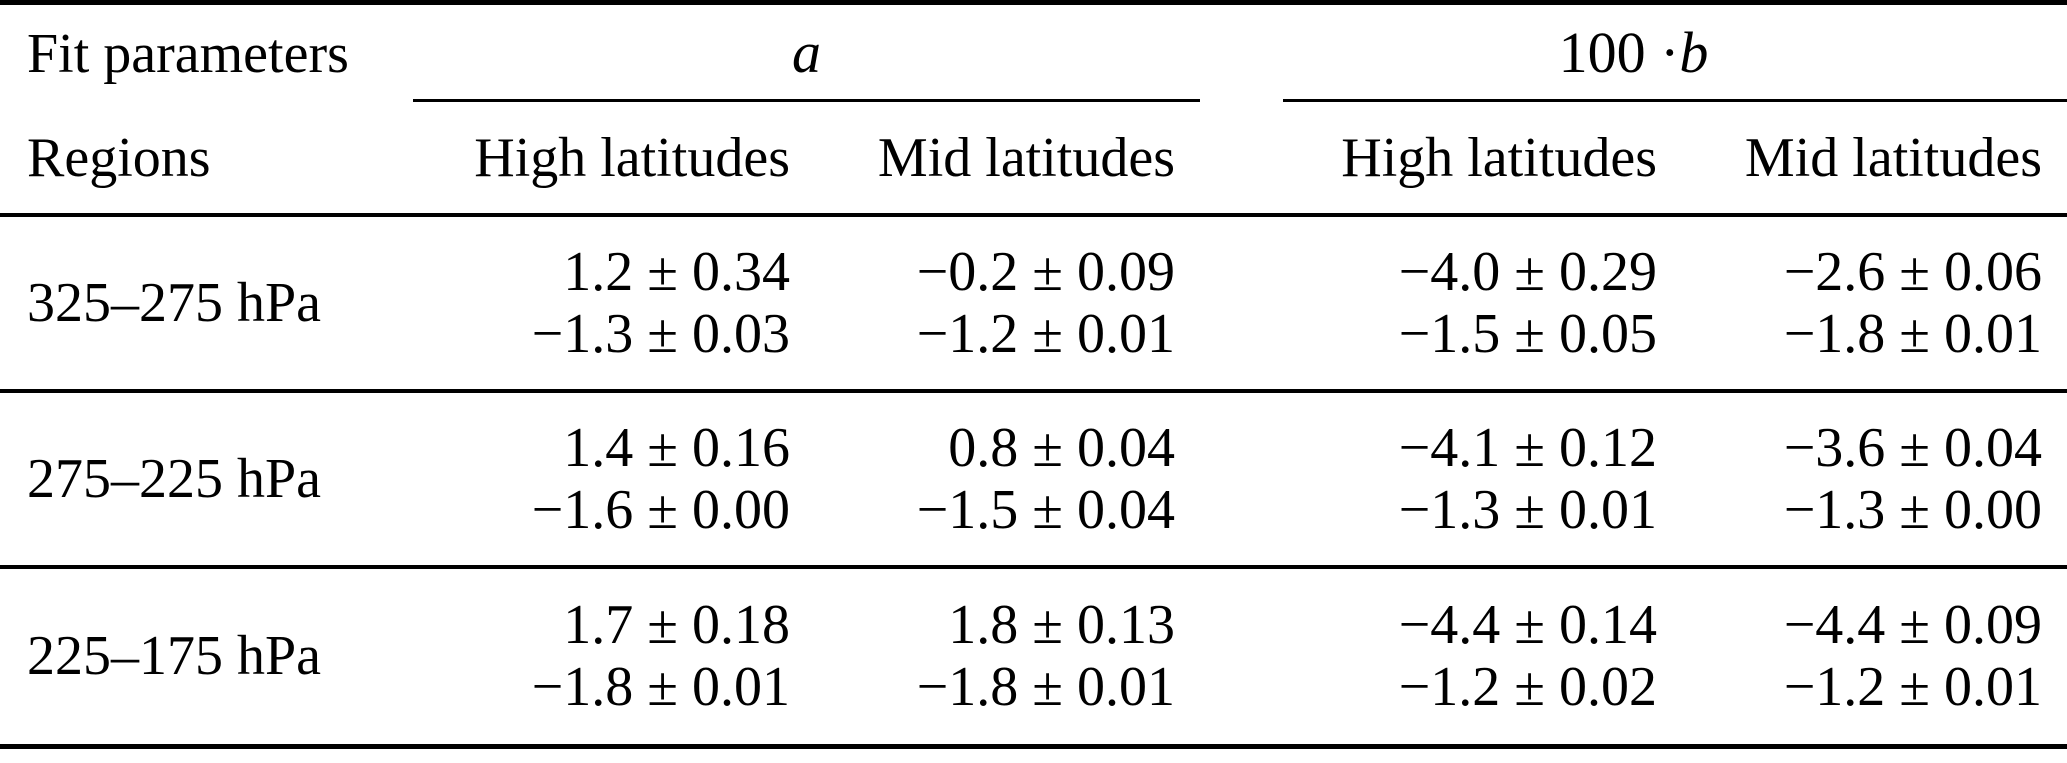  Describe the element at coordinates (1864, 159) in the screenshot. I see `subheader-b-mid-latitudes: Mid latitudes` at that location.